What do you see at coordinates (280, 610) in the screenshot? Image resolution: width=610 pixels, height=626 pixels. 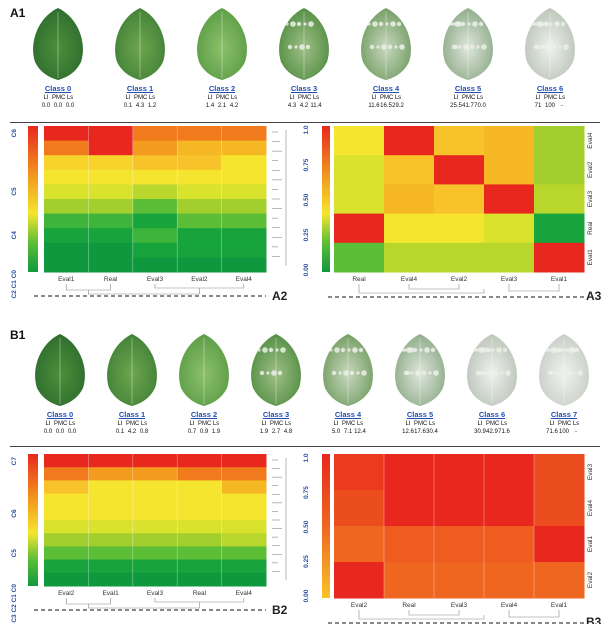 I see `panel-label: B2` at bounding box center [280, 610].